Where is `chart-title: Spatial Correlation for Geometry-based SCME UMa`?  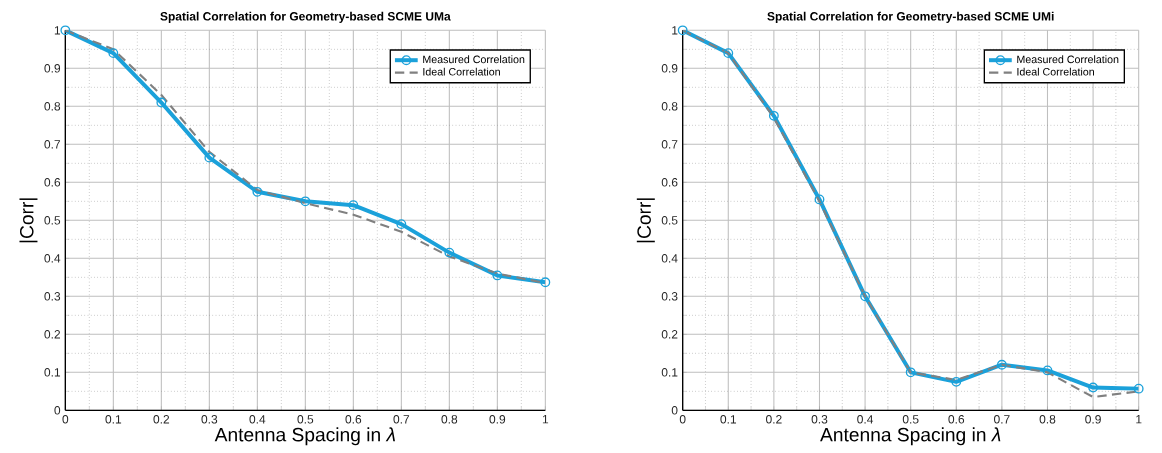 chart-title: Spatial Correlation for Geometry-based SCME UMa is located at coordinates (305, 17).